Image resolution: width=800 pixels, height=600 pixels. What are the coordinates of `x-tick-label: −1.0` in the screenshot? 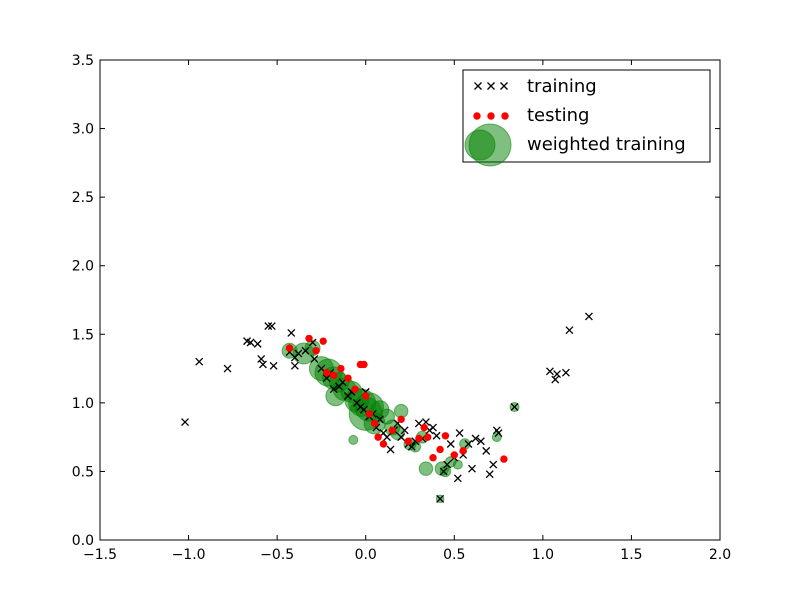 It's located at (189, 555).